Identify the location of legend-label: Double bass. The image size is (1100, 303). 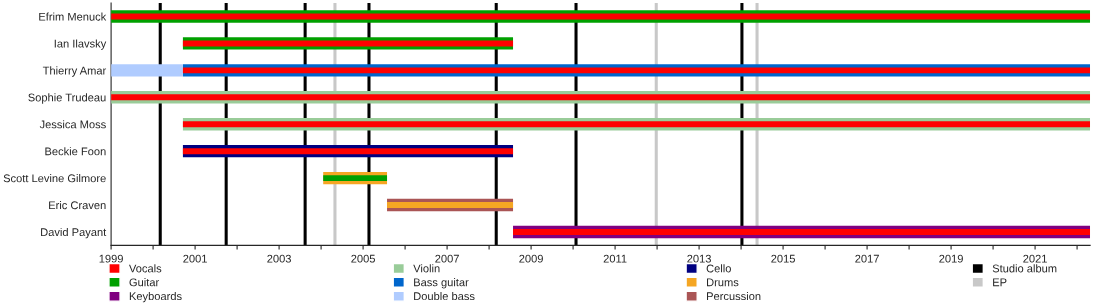
(444, 296).